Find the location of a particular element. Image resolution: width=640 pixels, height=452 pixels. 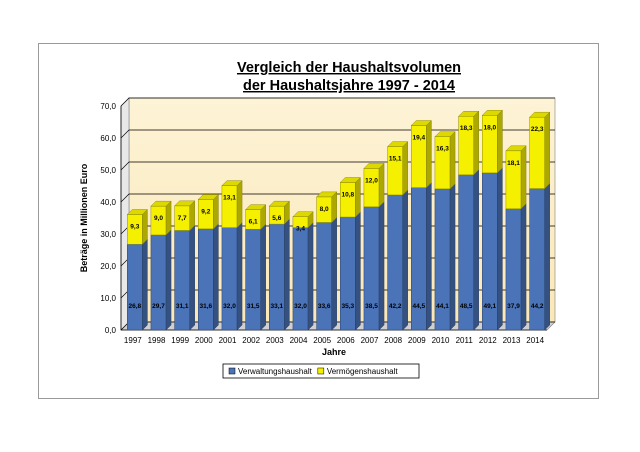

legend-label: Verwaltungshaushalt is located at coordinates (275, 371).